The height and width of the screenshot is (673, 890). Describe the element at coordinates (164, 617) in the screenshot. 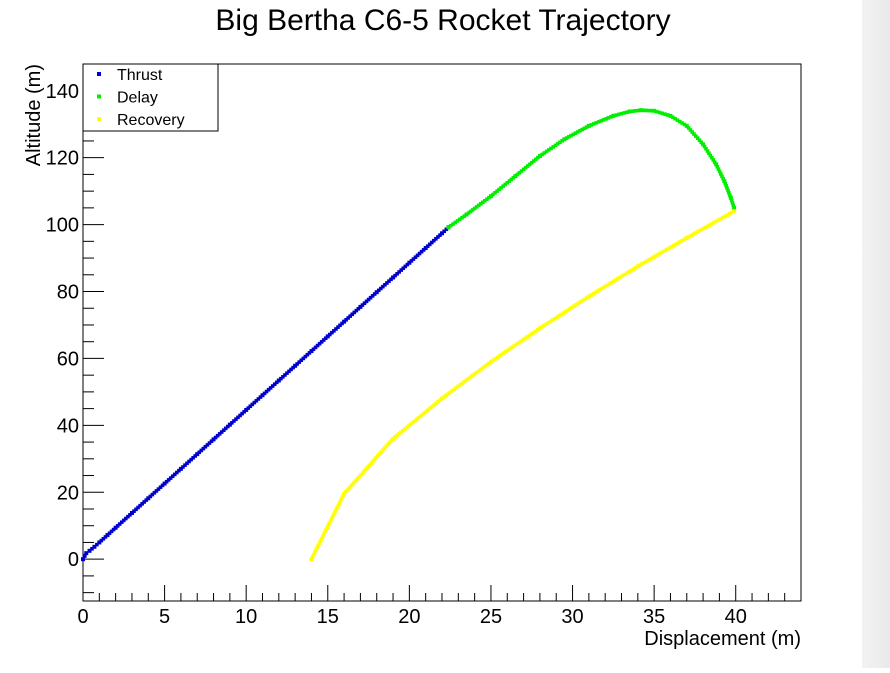

I see `x-tick-label: 5` at that location.